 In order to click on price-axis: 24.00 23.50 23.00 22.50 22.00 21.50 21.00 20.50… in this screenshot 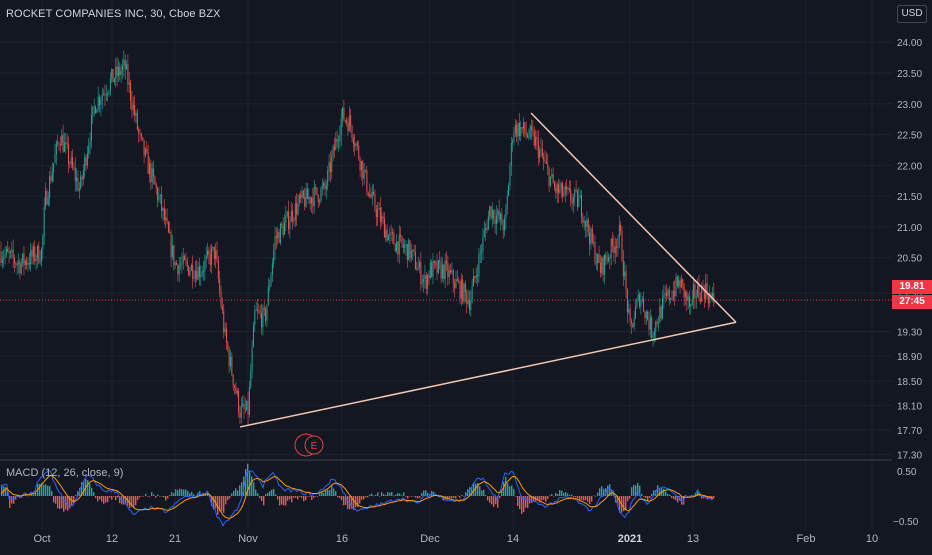, I will do `click(909, 249)`.